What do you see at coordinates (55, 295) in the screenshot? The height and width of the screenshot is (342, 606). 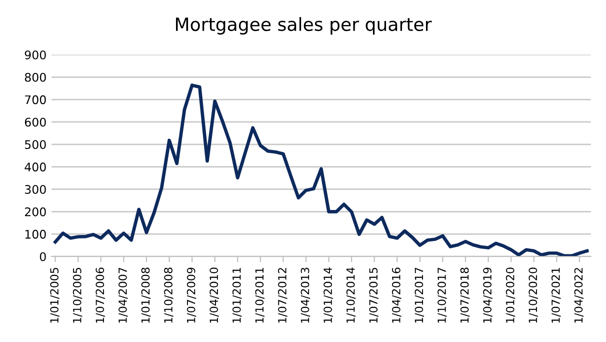 I see `x-tick-label: 1/01/2005` at bounding box center [55, 295].